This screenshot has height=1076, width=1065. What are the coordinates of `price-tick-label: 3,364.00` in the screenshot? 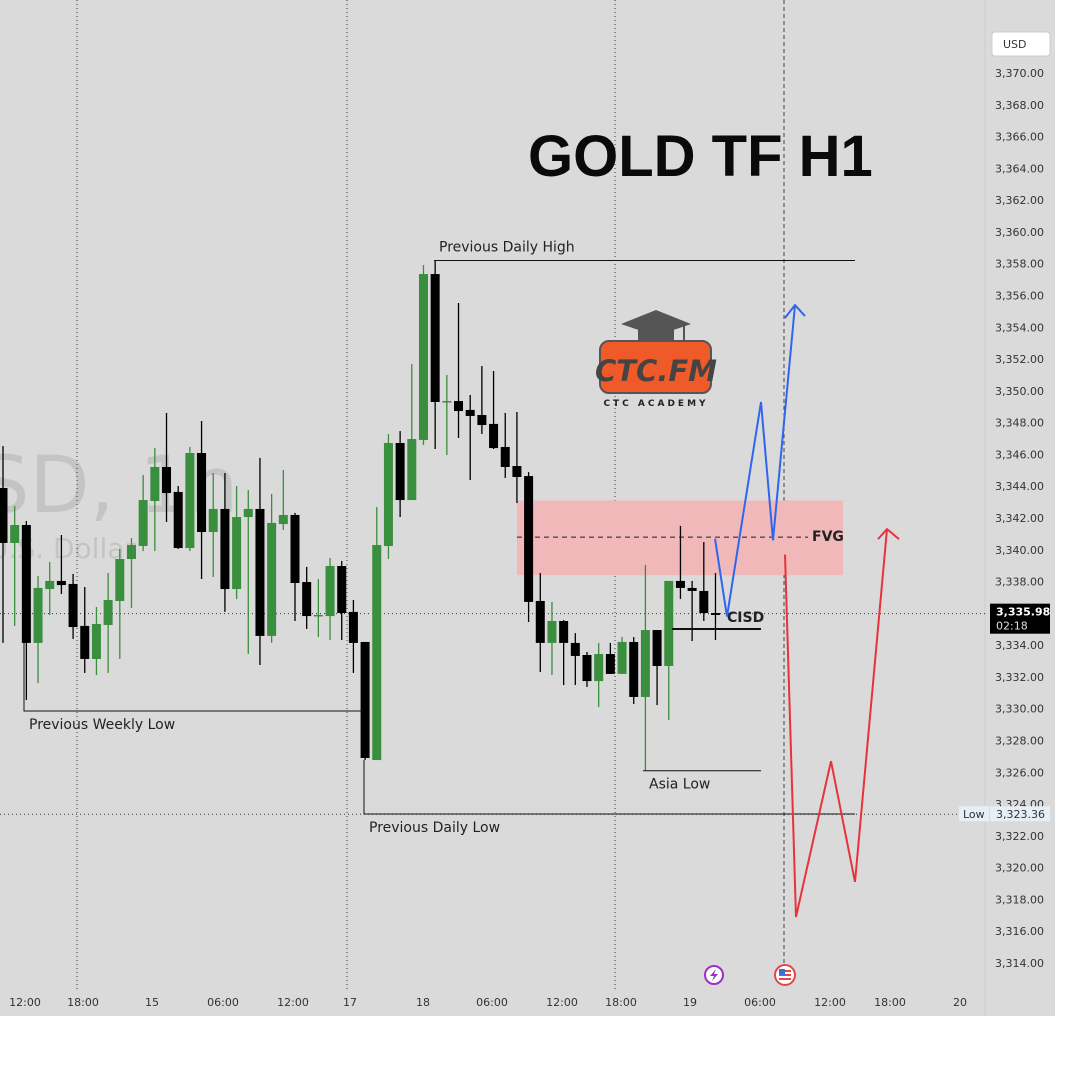 It's located at (1019, 168).